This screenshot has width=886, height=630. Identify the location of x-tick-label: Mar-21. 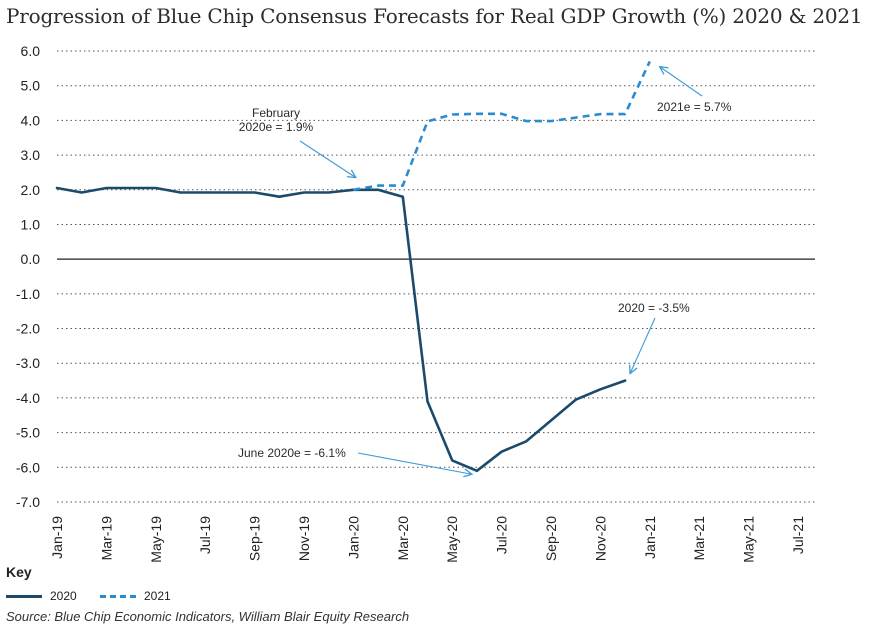
(699, 538).